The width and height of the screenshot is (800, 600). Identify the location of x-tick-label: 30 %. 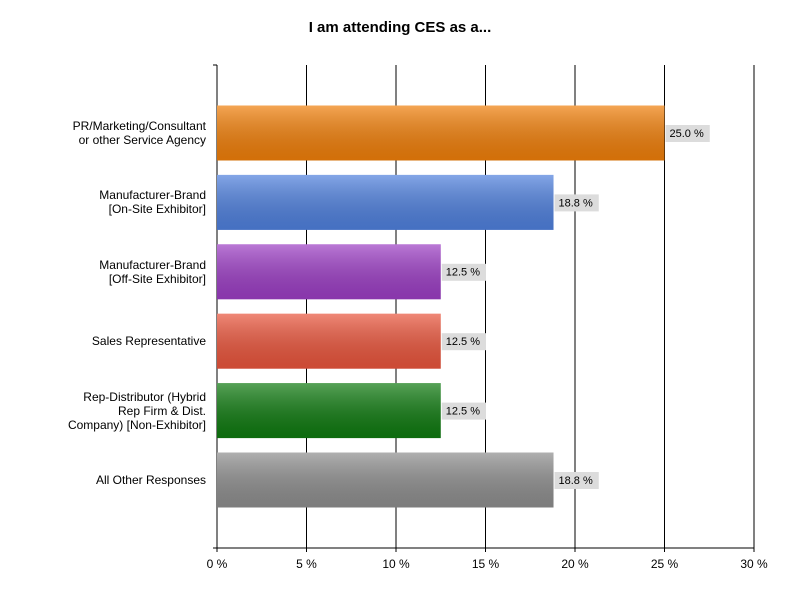
(754, 564).